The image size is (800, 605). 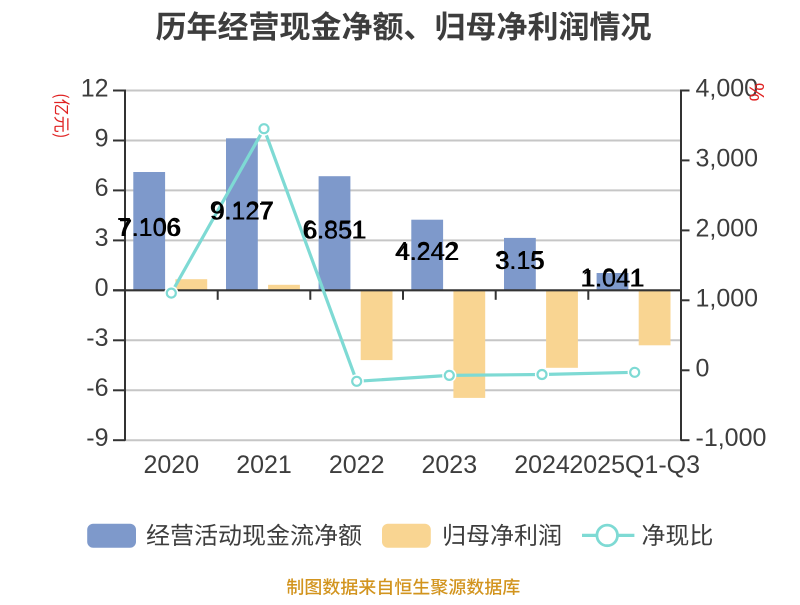 I want to click on svg-text: 12, so click(x=95, y=88).